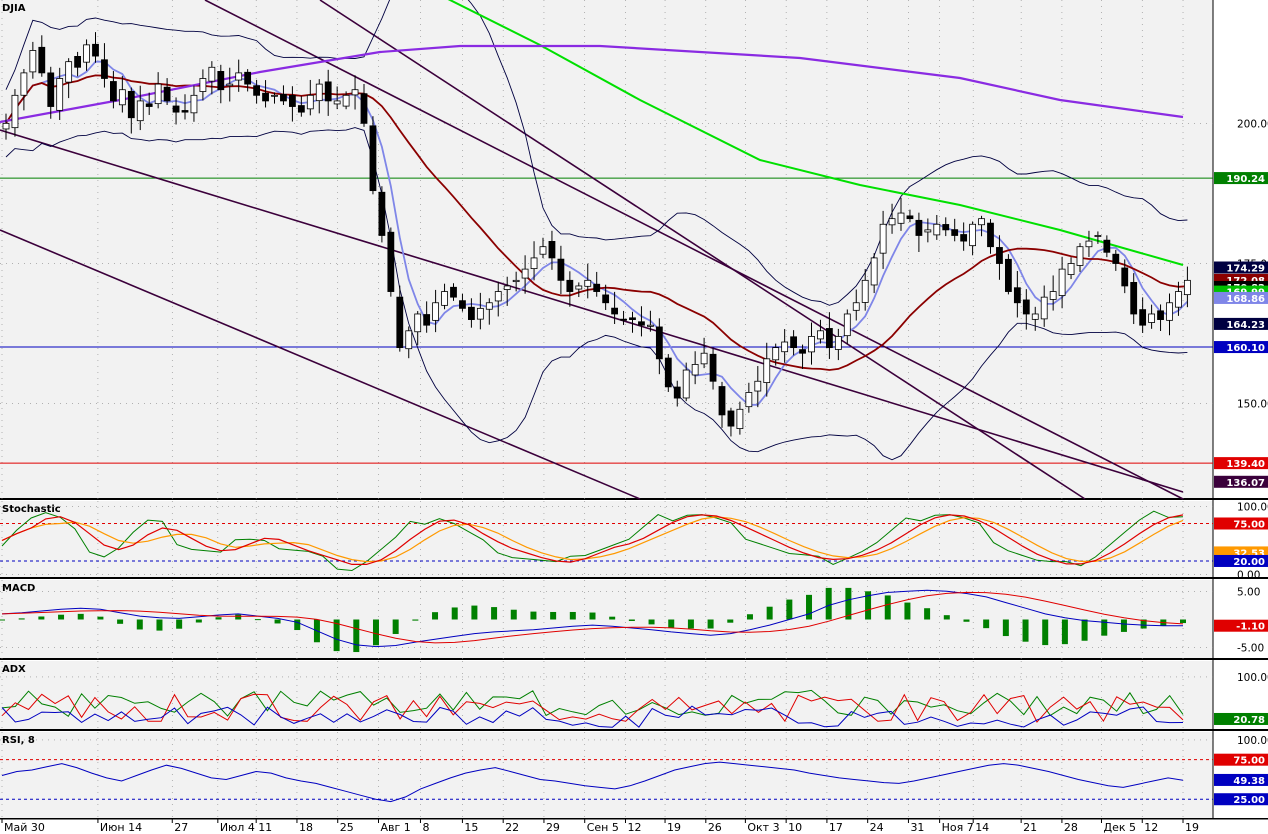 The image size is (1268, 834). Describe the element at coordinates (1245, 179) in the screenshot. I see `price-label: 190.24` at that location.